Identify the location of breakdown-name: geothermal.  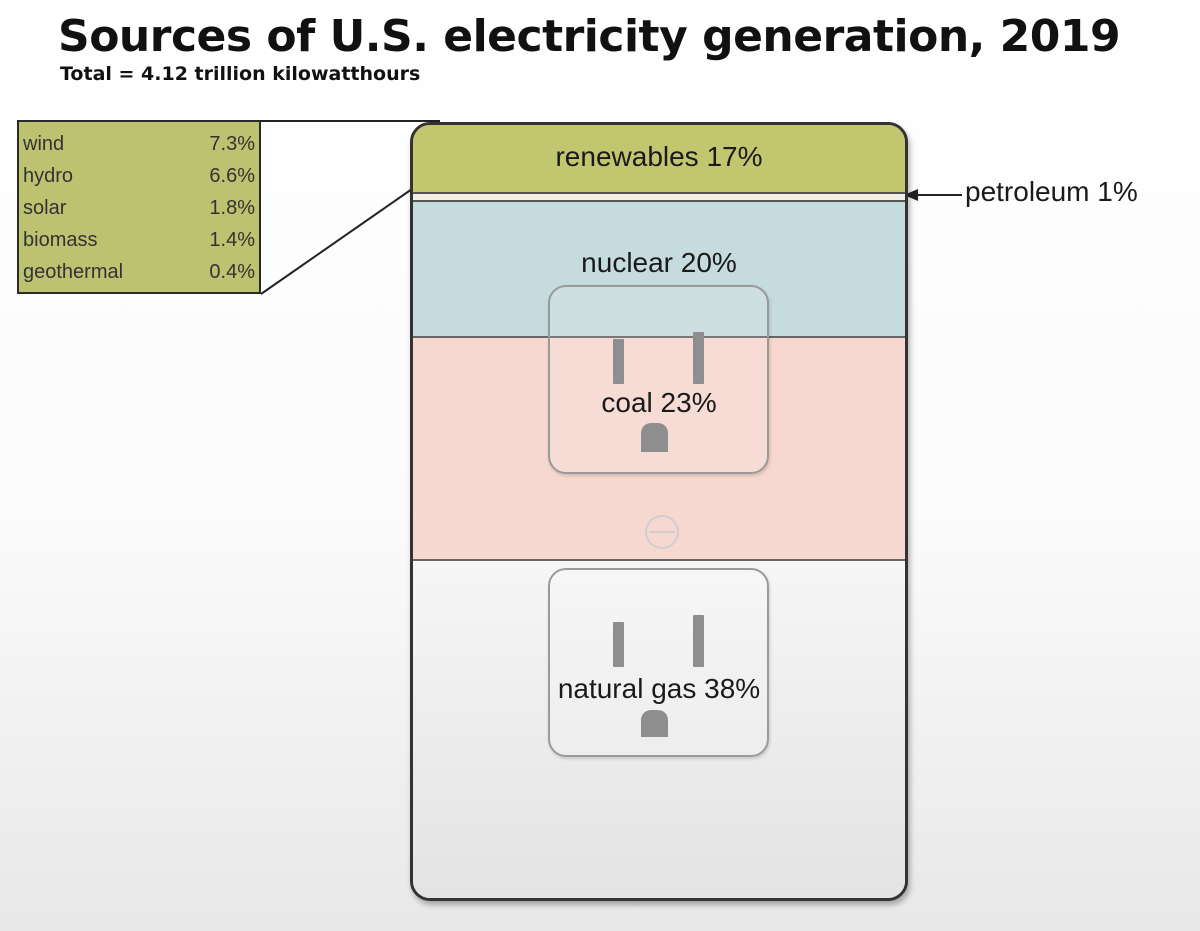
(73, 271).